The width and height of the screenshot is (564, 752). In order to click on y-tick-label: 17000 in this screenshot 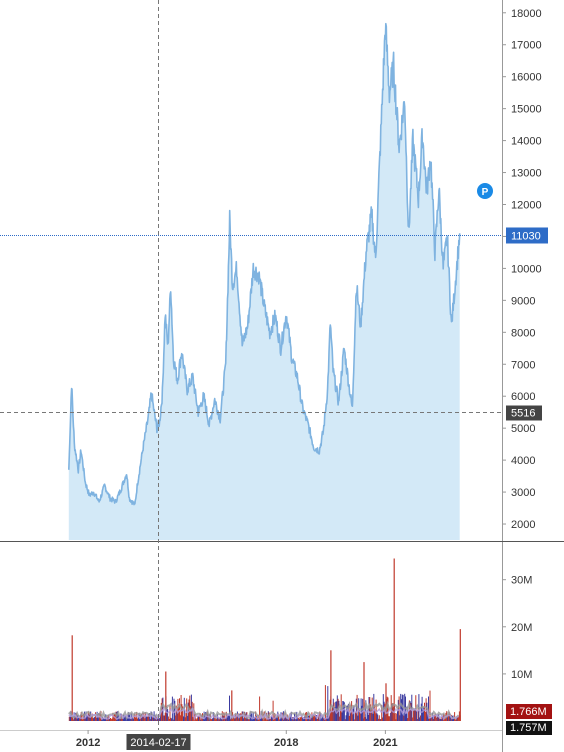, I will do `click(526, 46)`.